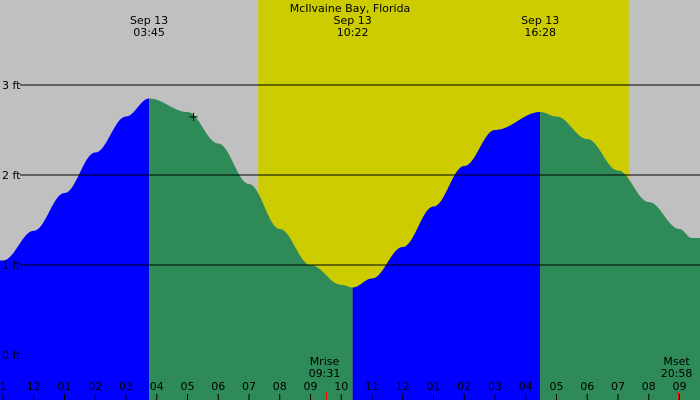  What do you see at coordinates (11, 220) in the screenshot?
I see `y-axis-labels: 0 ft 1 ft 2 ft 3 ft` at bounding box center [11, 220].